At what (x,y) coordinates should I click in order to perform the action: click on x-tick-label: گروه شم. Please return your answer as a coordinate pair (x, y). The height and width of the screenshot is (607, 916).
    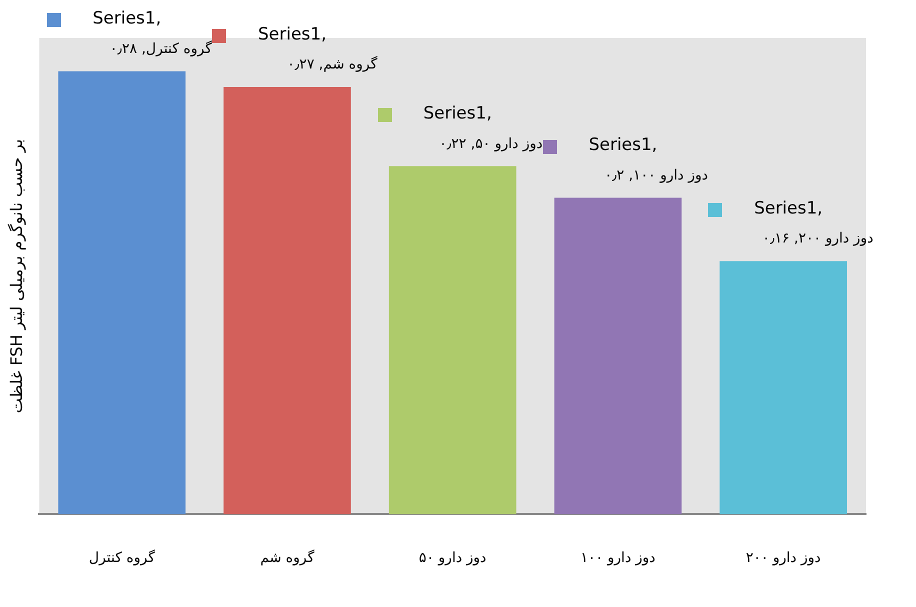
    Looking at the image, I should click on (287, 557).